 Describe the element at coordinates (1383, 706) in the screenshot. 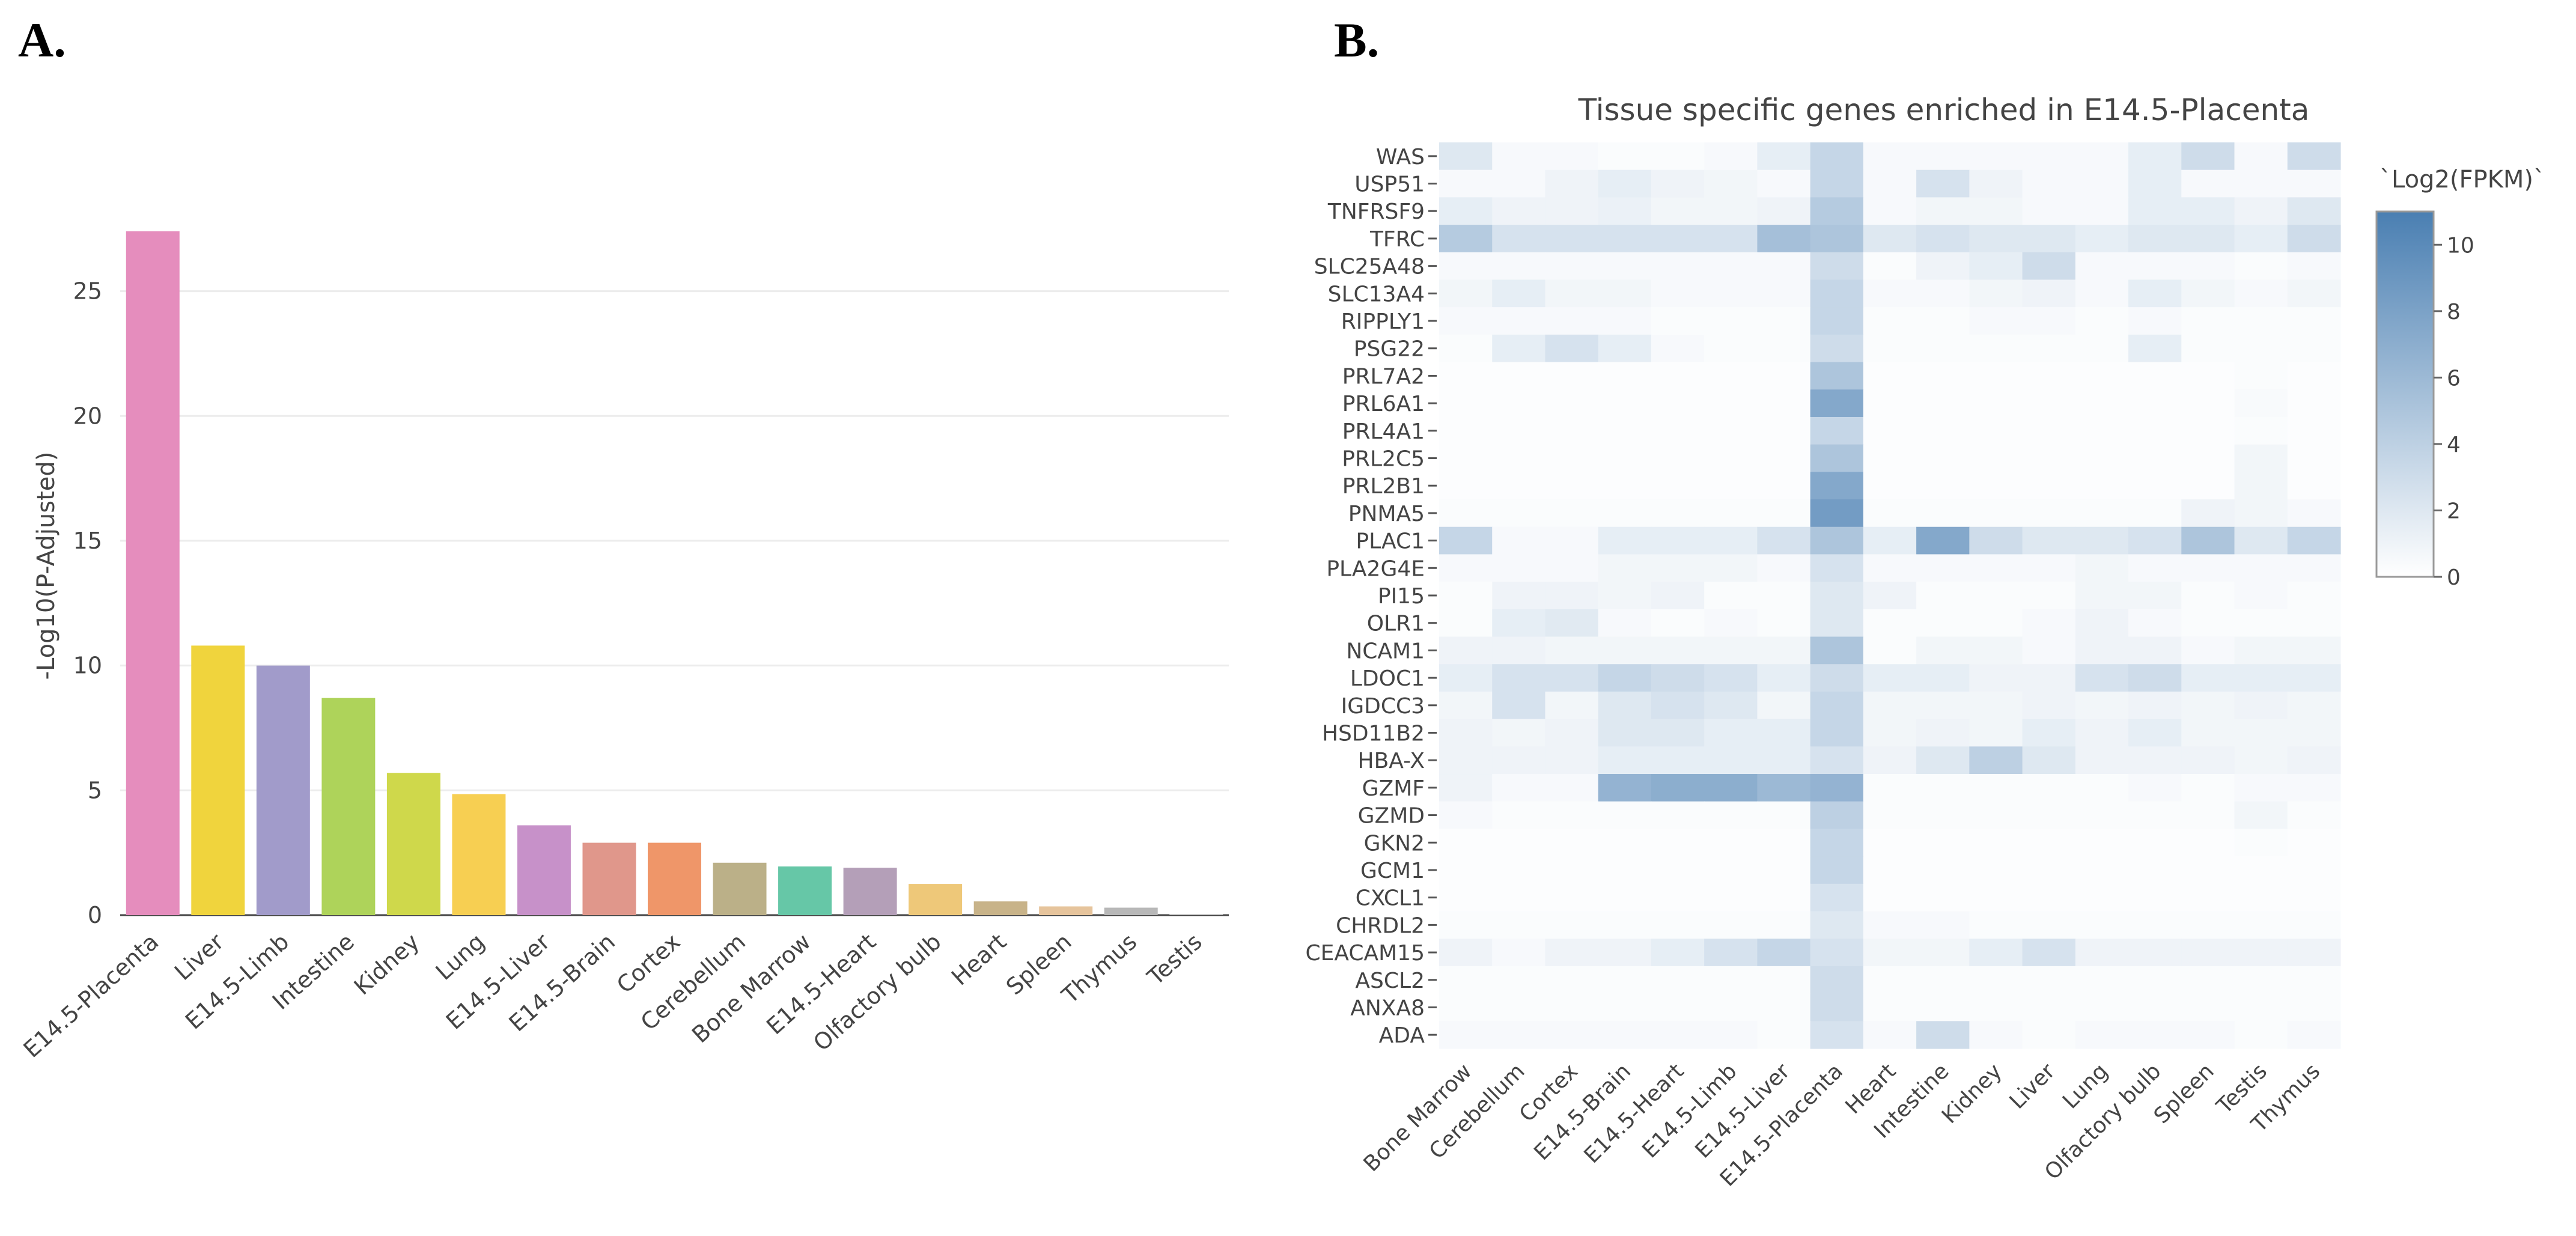

I see `gene-label: IGDCC3` at that location.